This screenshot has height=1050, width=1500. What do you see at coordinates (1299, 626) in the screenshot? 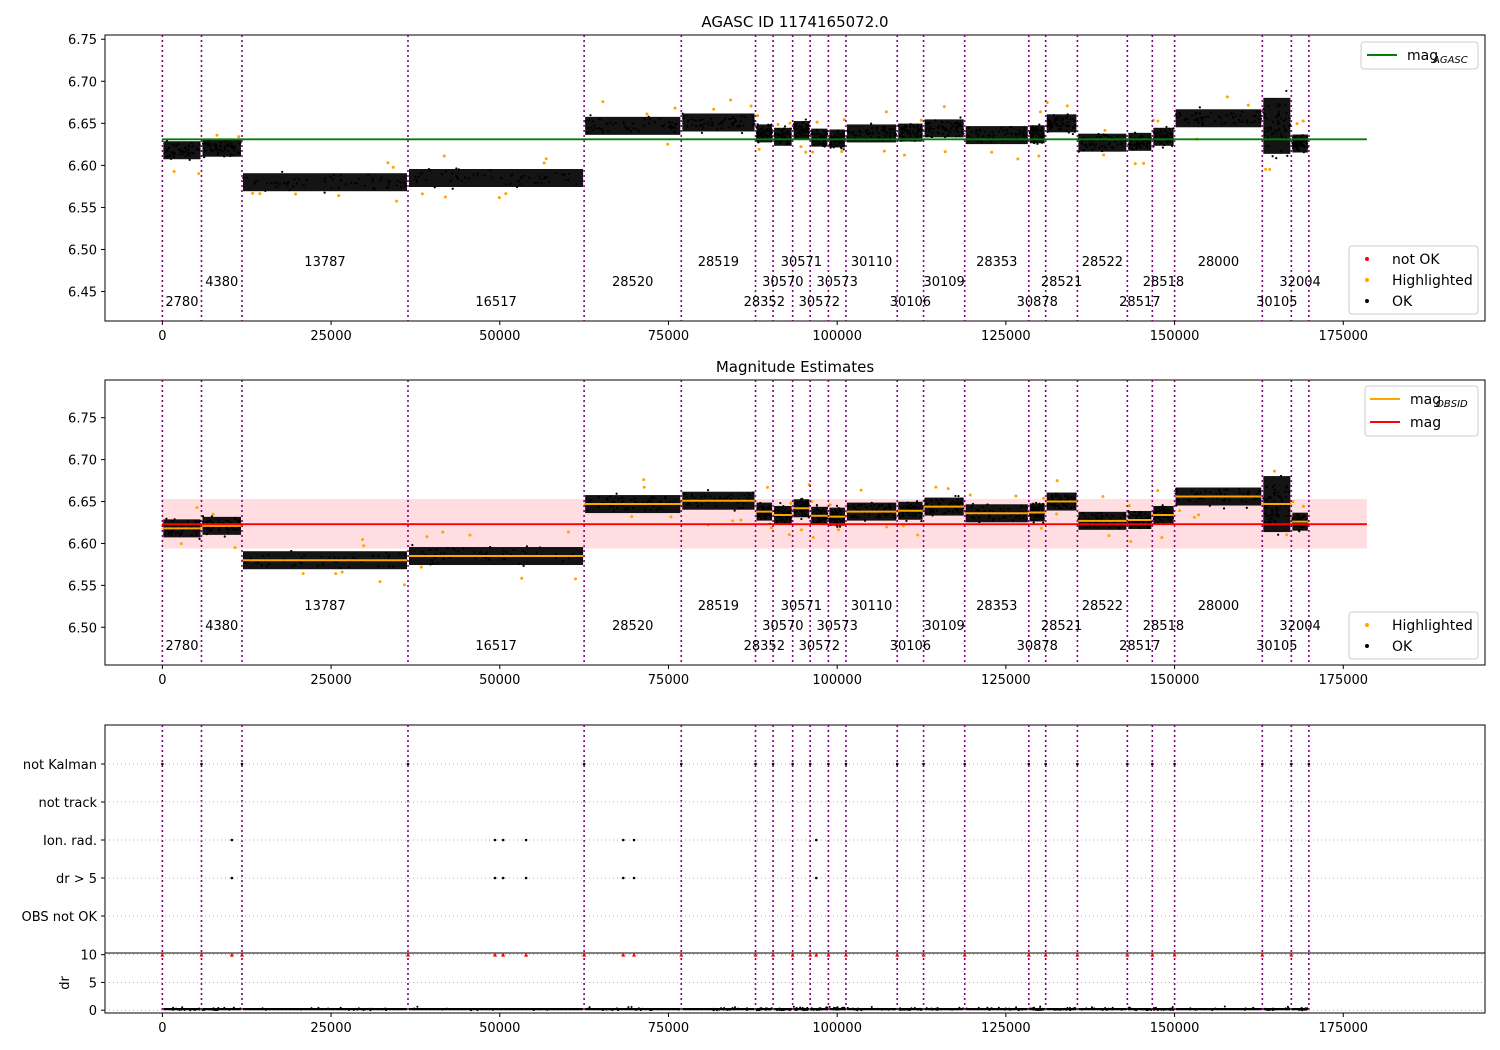
I see `obsid-label: 32004` at bounding box center [1299, 626].